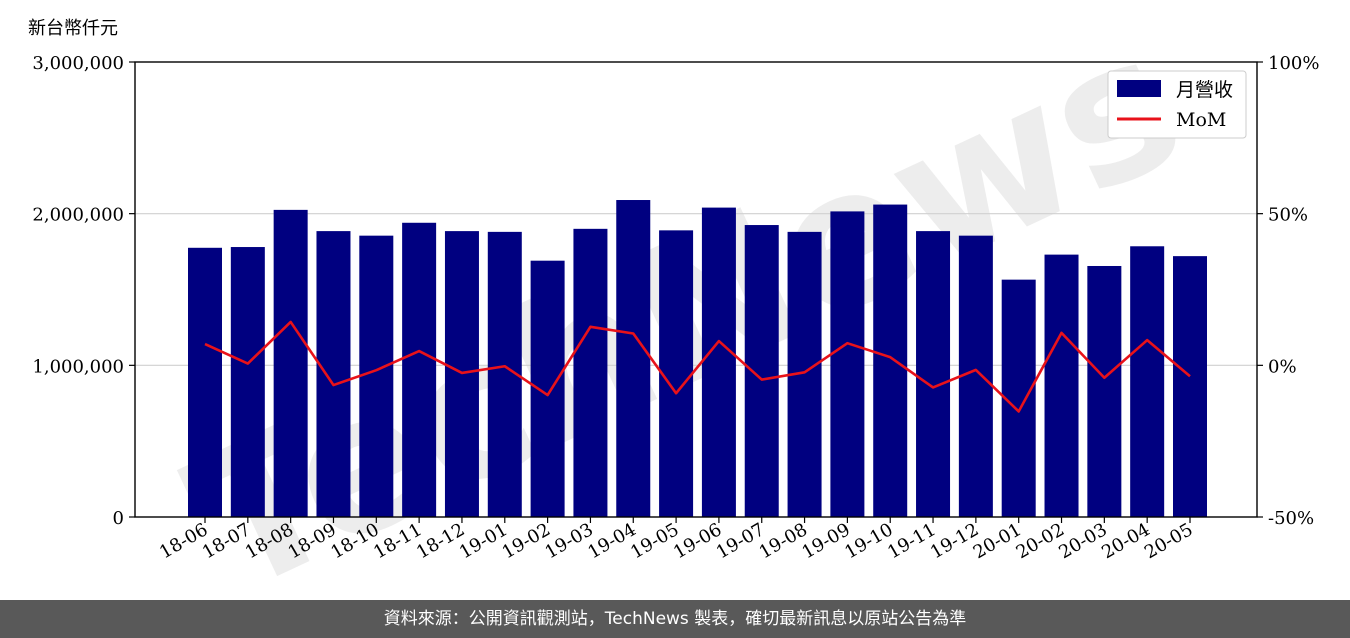 The image size is (1350, 638). Describe the element at coordinates (526, 541) in the screenshot. I see `x-tick-label: 19-02` at that location.